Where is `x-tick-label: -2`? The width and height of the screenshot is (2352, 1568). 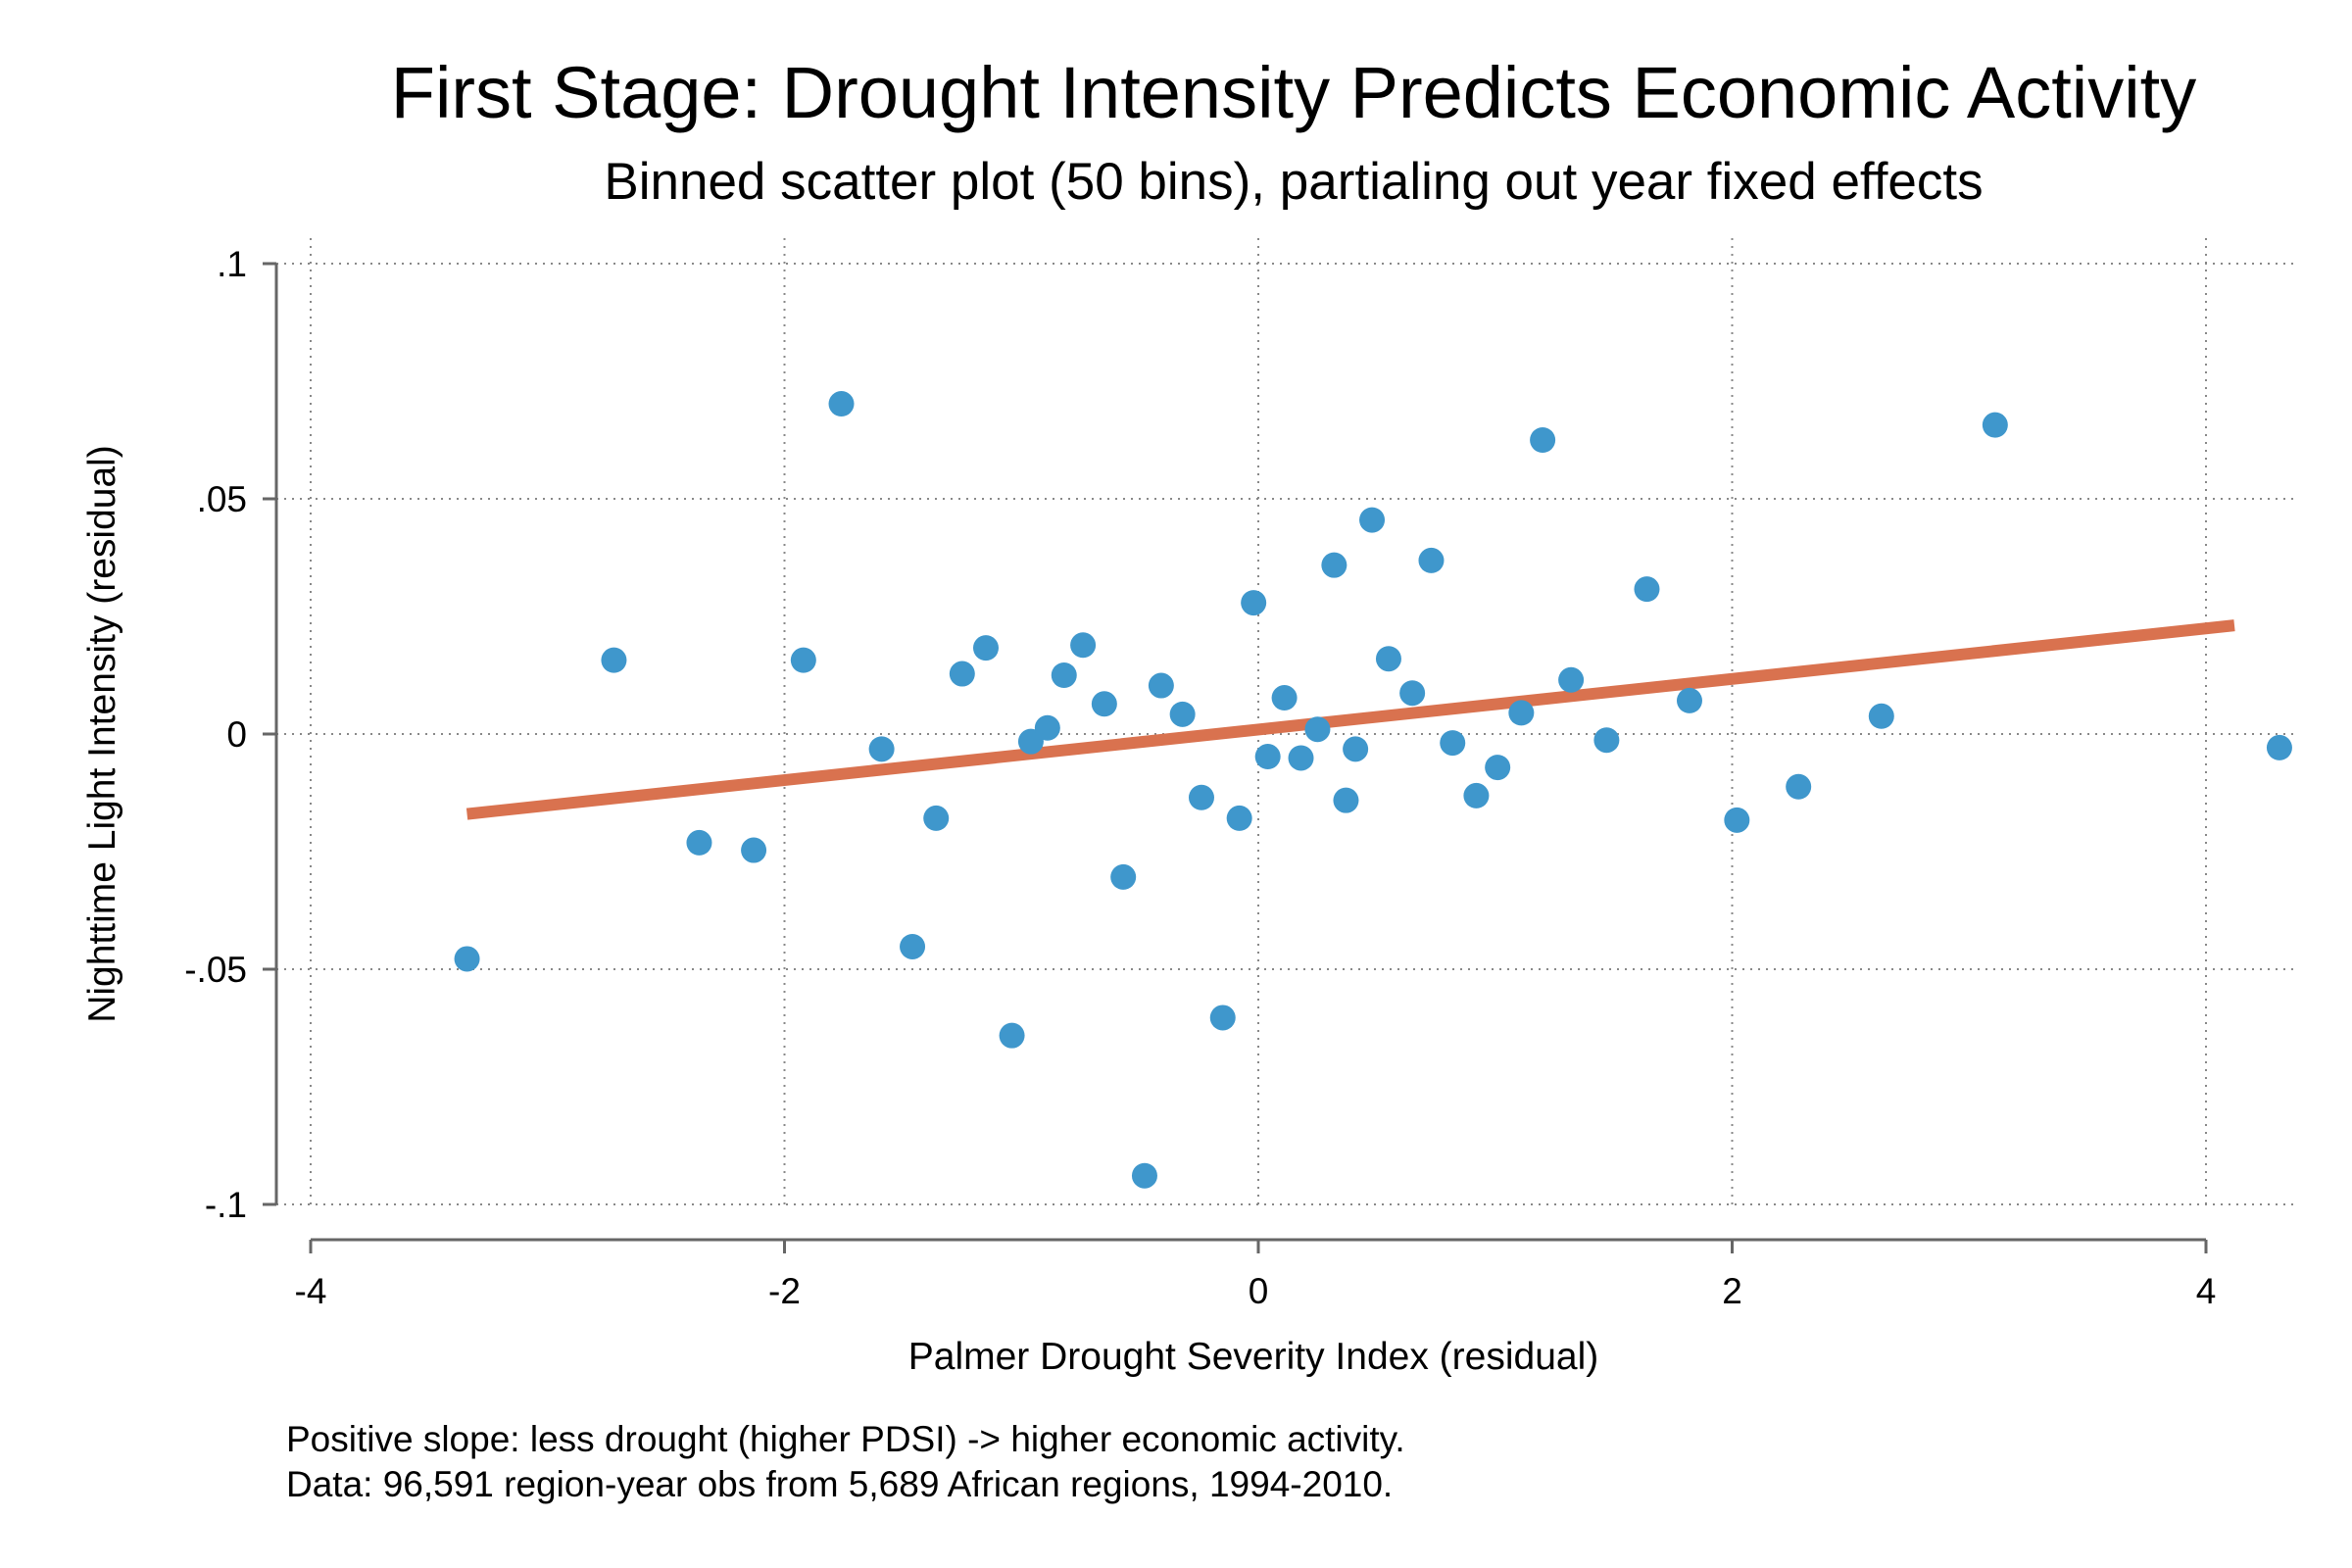
x-tick-label: -2 is located at coordinates (784, 1291).